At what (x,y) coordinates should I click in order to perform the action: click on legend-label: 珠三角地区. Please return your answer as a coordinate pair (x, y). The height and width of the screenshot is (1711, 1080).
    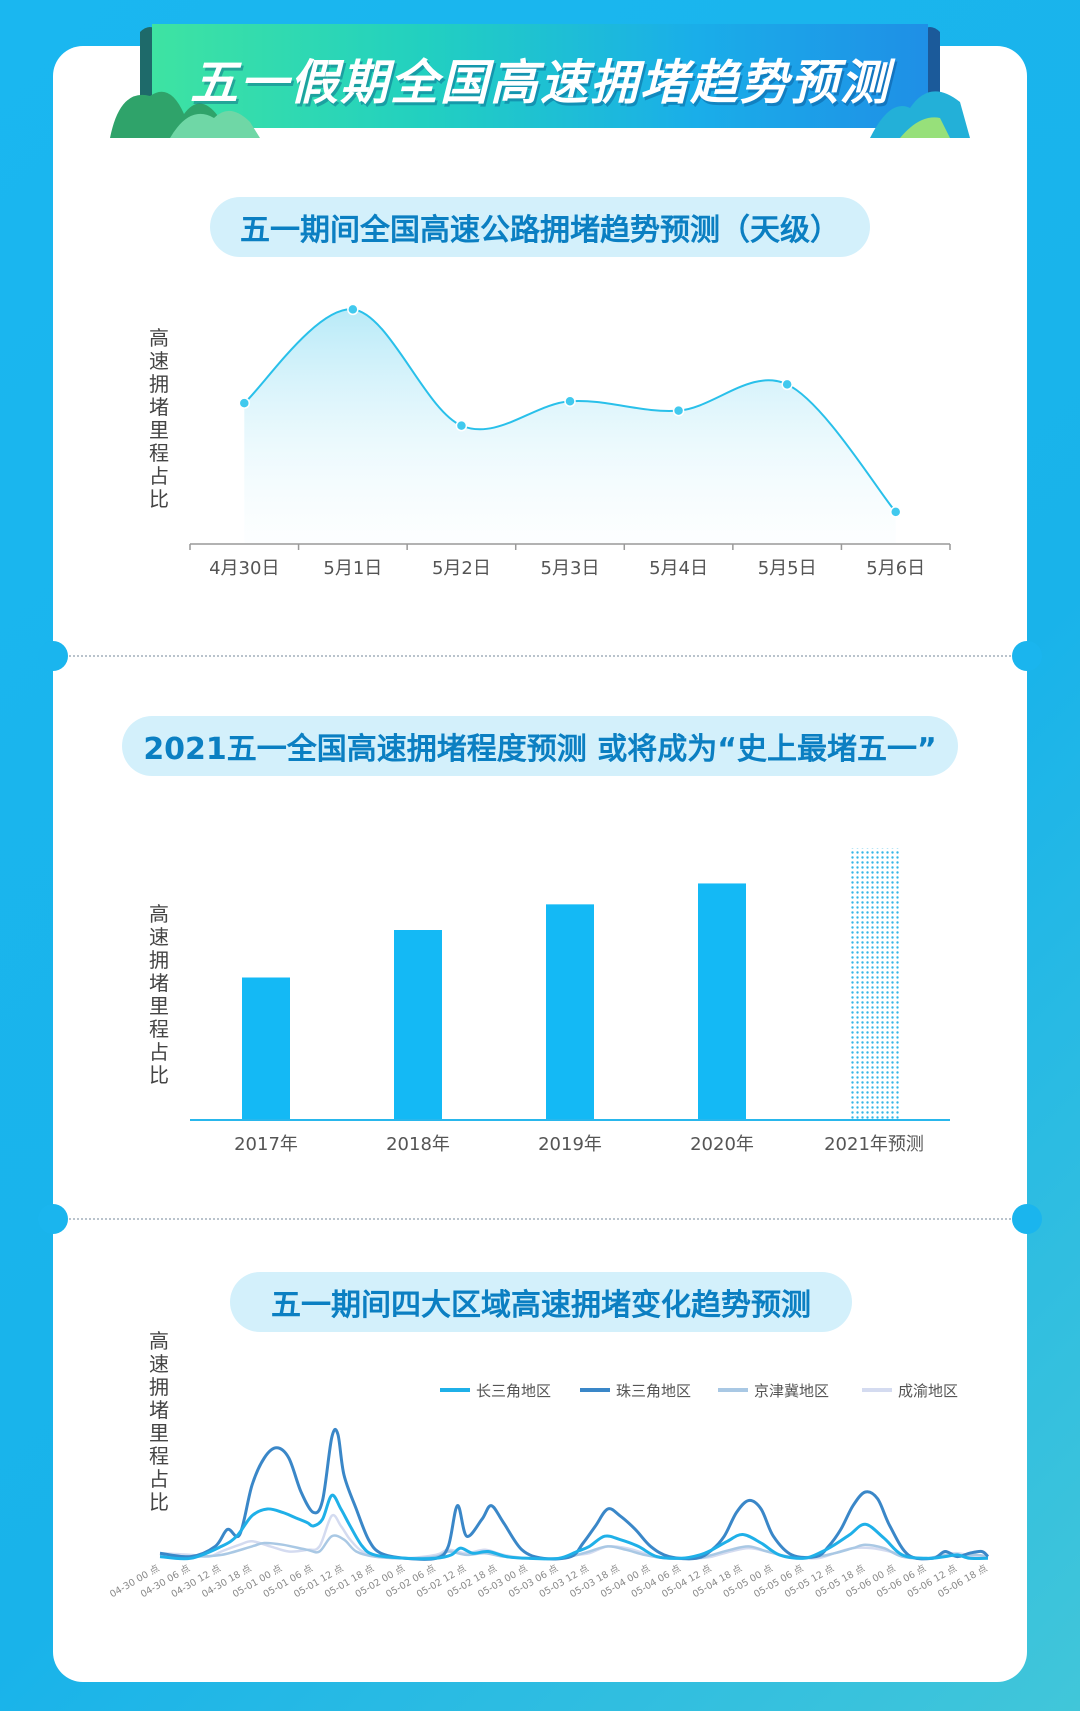
    Looking at the image, I should click on (653, 1391).